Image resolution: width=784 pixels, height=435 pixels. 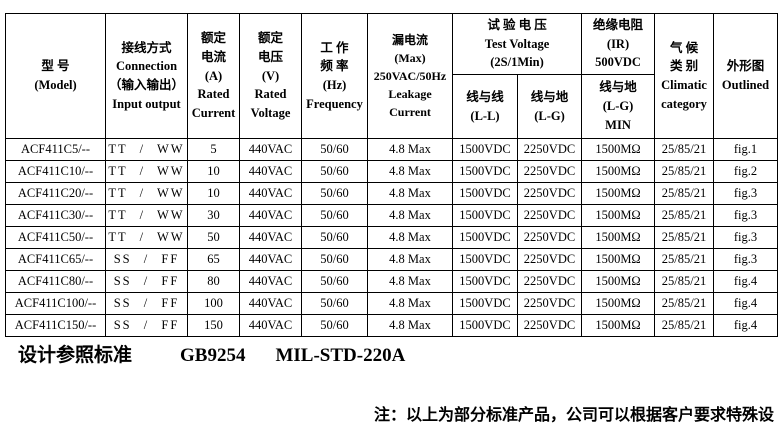 What do you see at coordinates (55, 259) in the screenshot?
I see `cell-model: ACF411C65/--` at bounding box center [55, 259].